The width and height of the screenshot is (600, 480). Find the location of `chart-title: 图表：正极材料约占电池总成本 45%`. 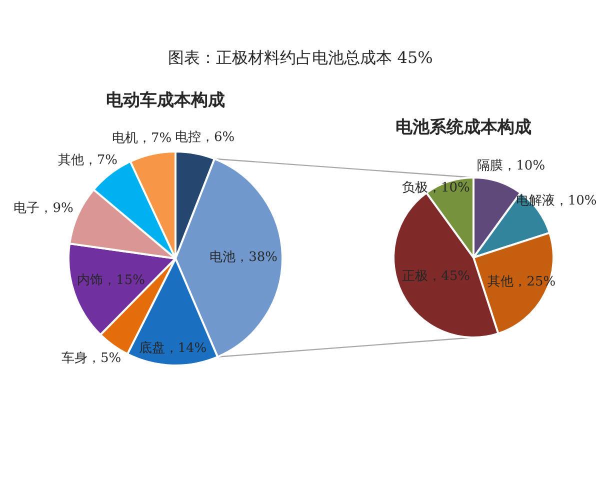

chart-title: 图表：正极材料约占电池总成本 45% is located at coordinates (300, 57).